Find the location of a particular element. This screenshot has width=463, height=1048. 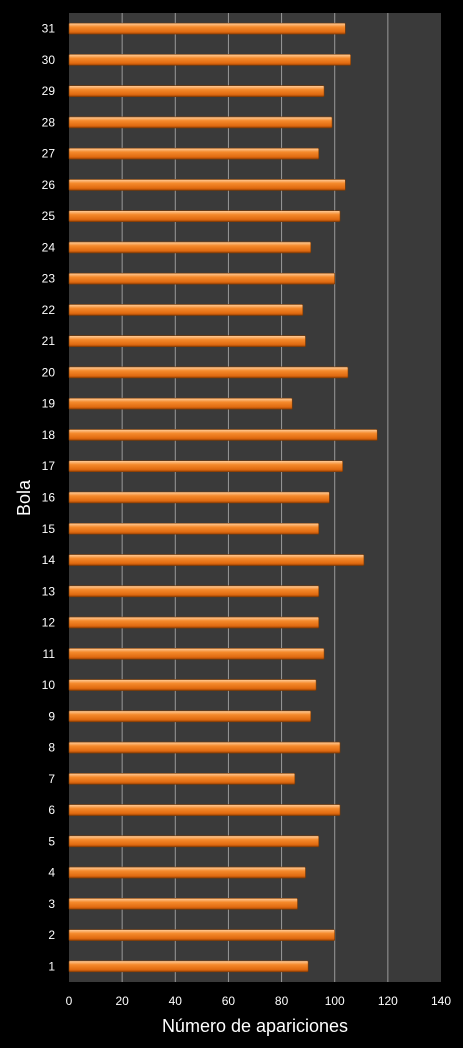

y-tick-label: 24 is located at coordinates (49, 247).